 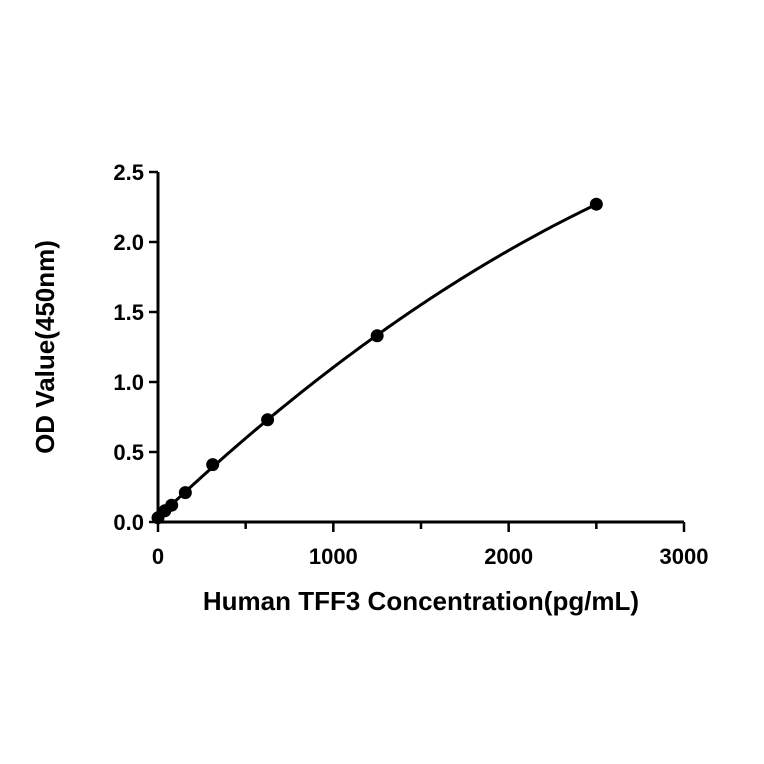 I want to click on y-tick-label: 2.5, so click(x=128, y=172).